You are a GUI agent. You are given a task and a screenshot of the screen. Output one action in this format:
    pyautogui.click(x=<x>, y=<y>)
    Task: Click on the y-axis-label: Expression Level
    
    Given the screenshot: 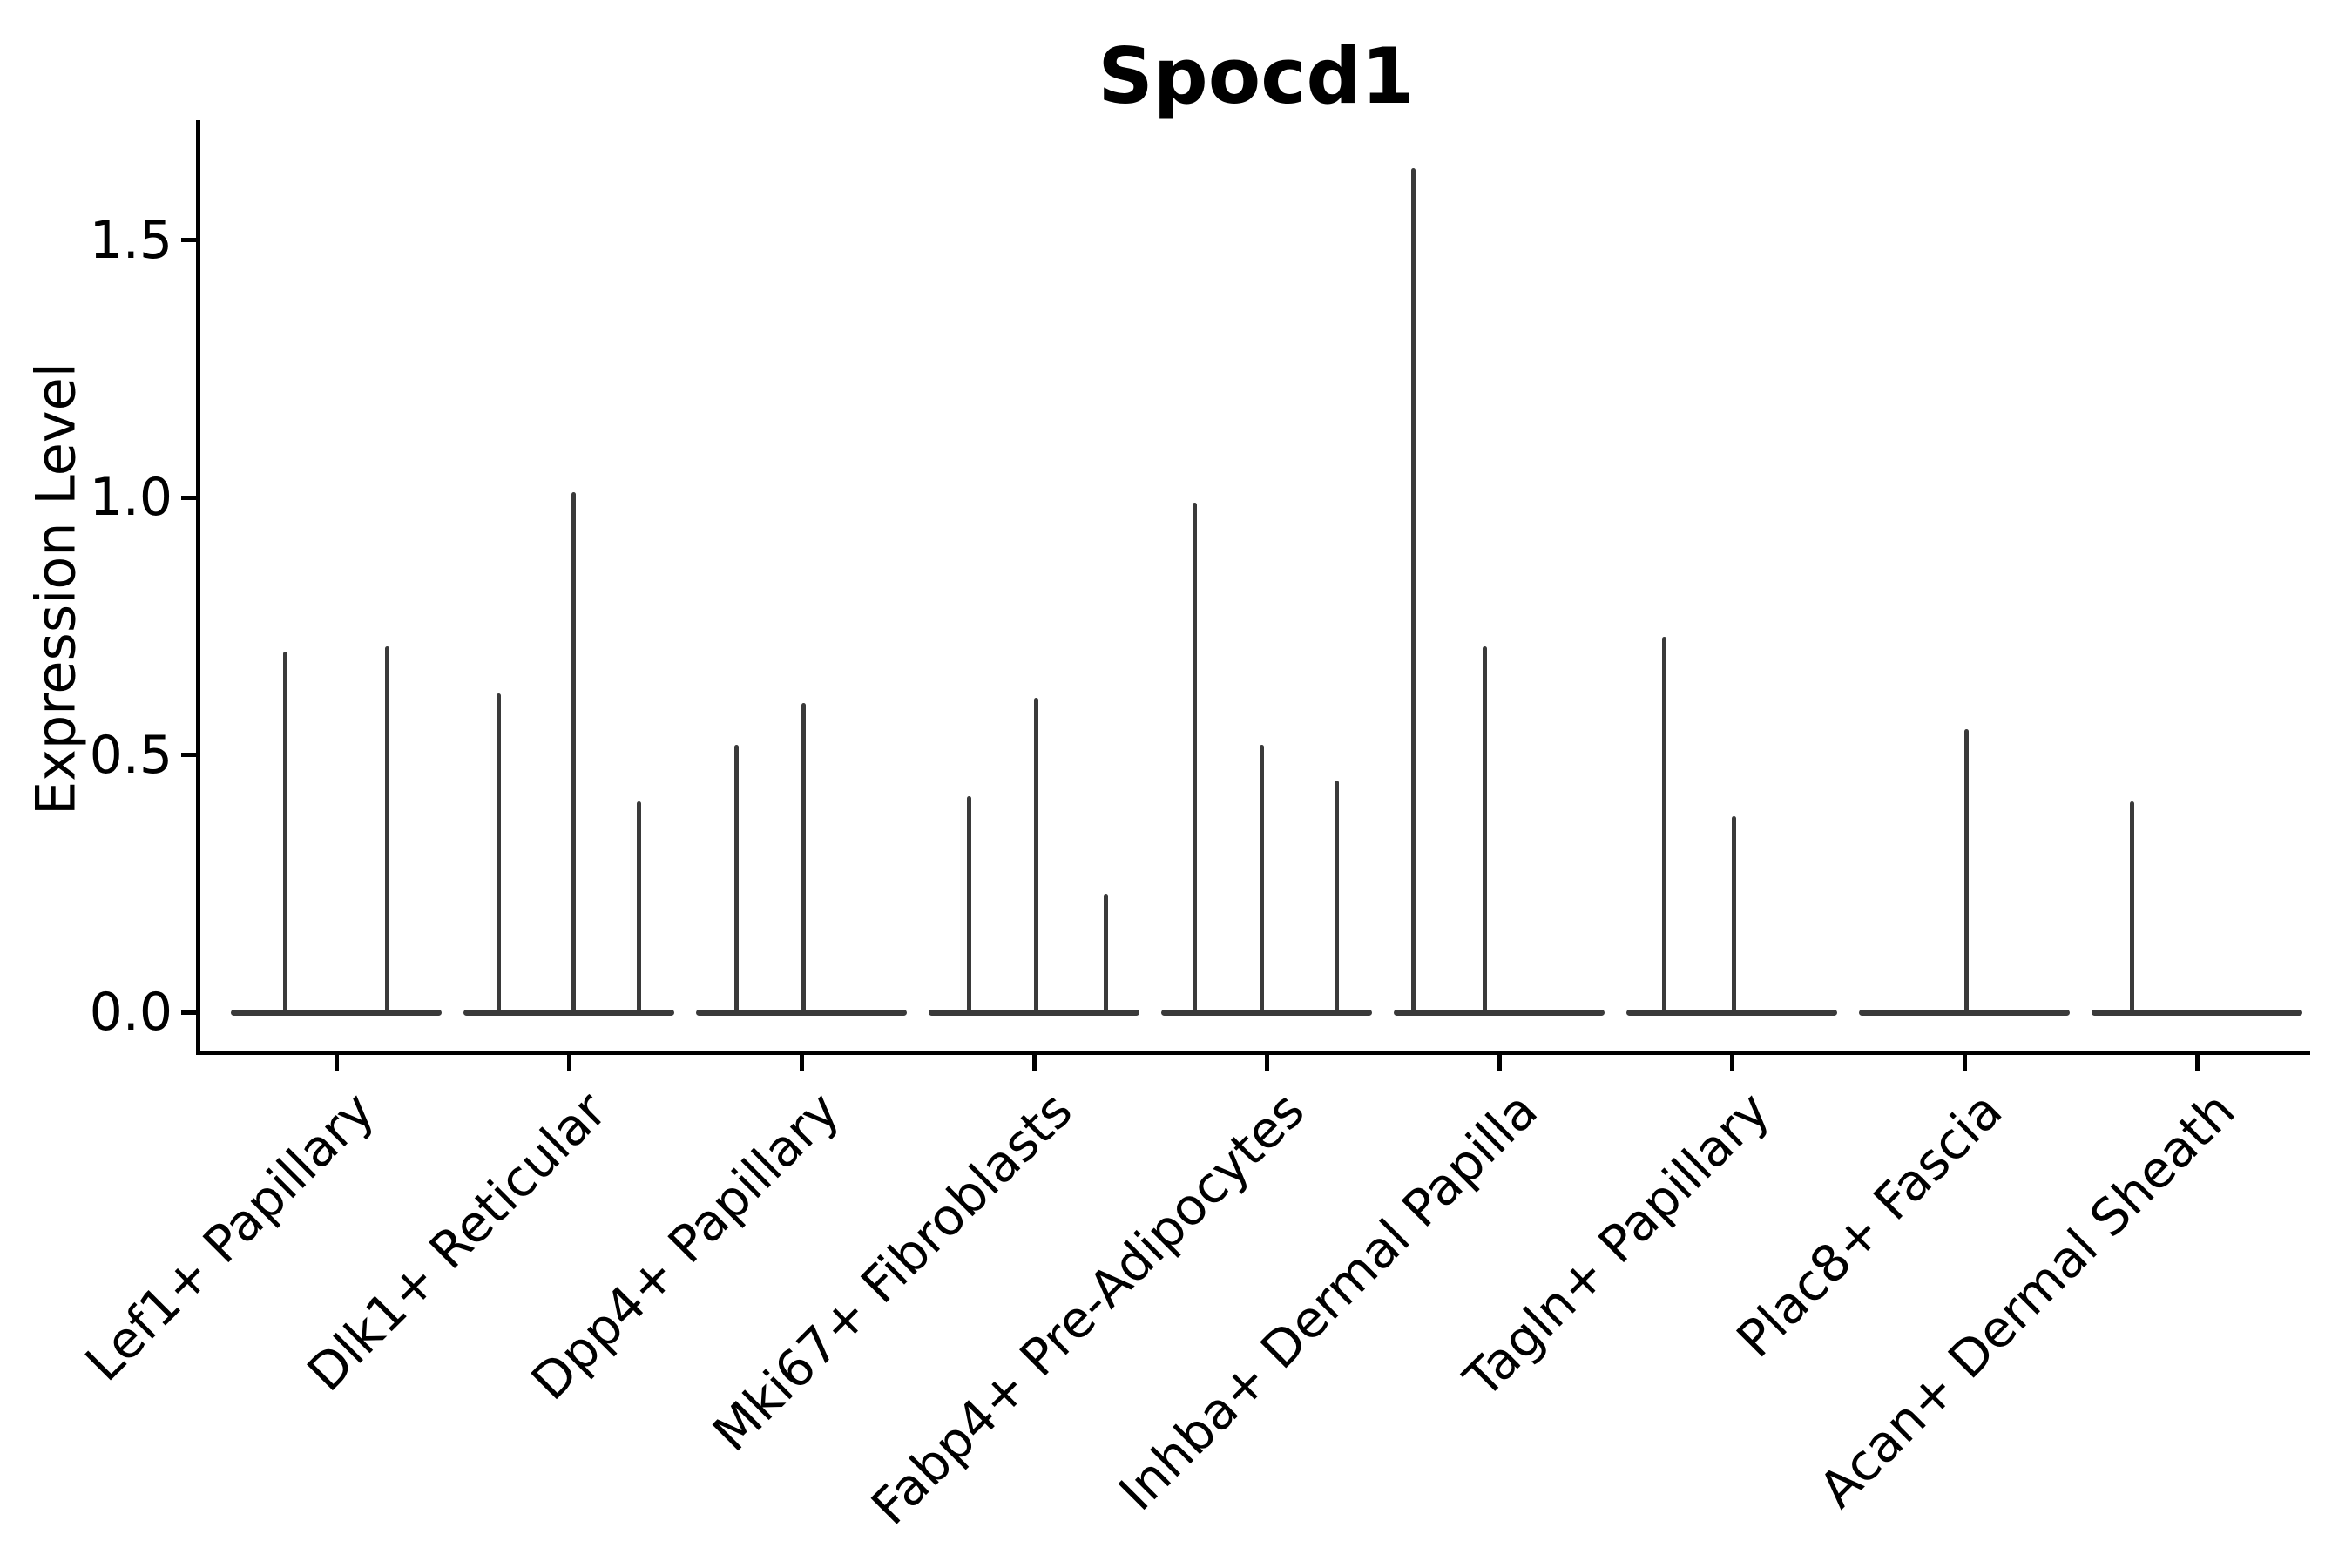 What is the action you would take?
    pyautogui.click(x=56, y=588)
    